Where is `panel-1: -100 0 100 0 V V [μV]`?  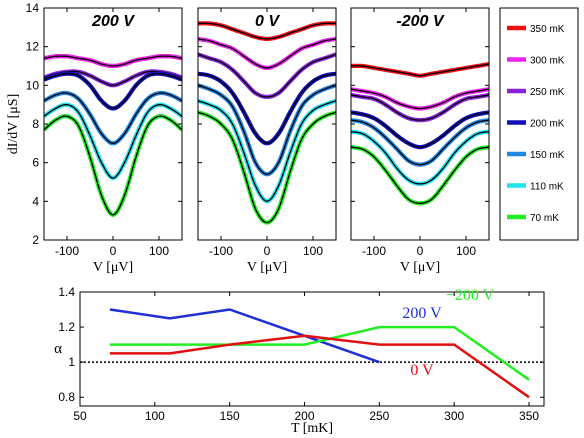 panel-1: -100 0 100 0 V V [μV] is located at coordinates (267, 141).